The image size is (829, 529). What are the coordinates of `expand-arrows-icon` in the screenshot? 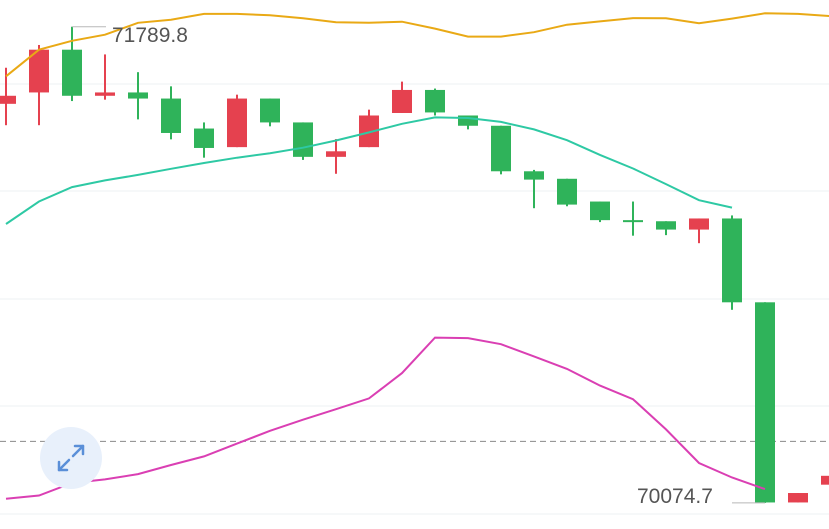 It's located at (71, 458).